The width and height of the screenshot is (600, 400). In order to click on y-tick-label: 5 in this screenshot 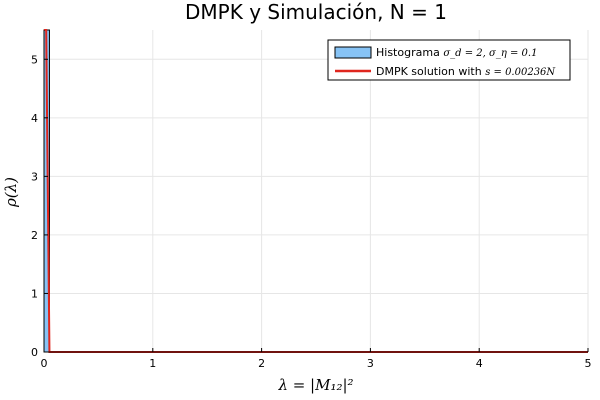, I will do `click(34, 59)`.